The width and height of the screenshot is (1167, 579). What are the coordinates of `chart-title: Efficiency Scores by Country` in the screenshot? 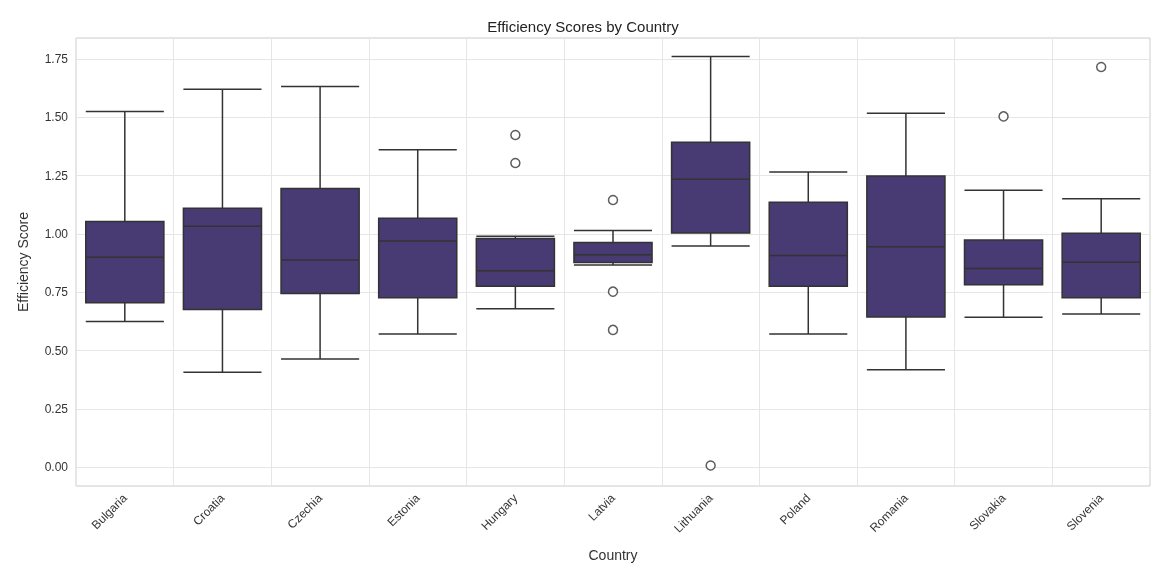 It's located at (583, 26).